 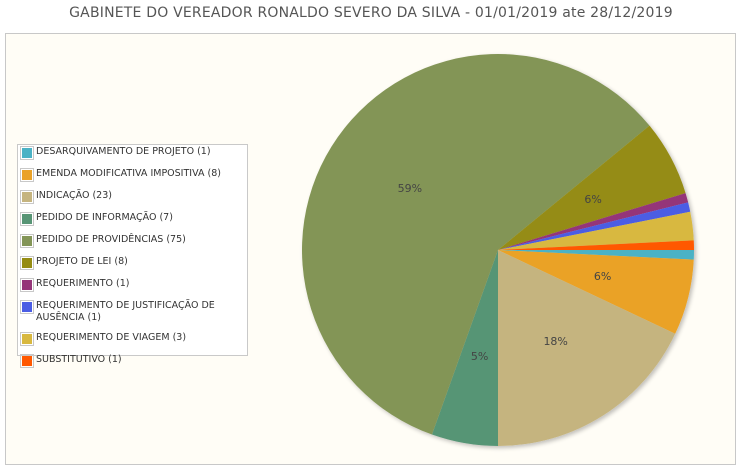 I want to click on legend-label: PEDIDO DE INFORMAÇÃO (7), so click(x=104, y=217).